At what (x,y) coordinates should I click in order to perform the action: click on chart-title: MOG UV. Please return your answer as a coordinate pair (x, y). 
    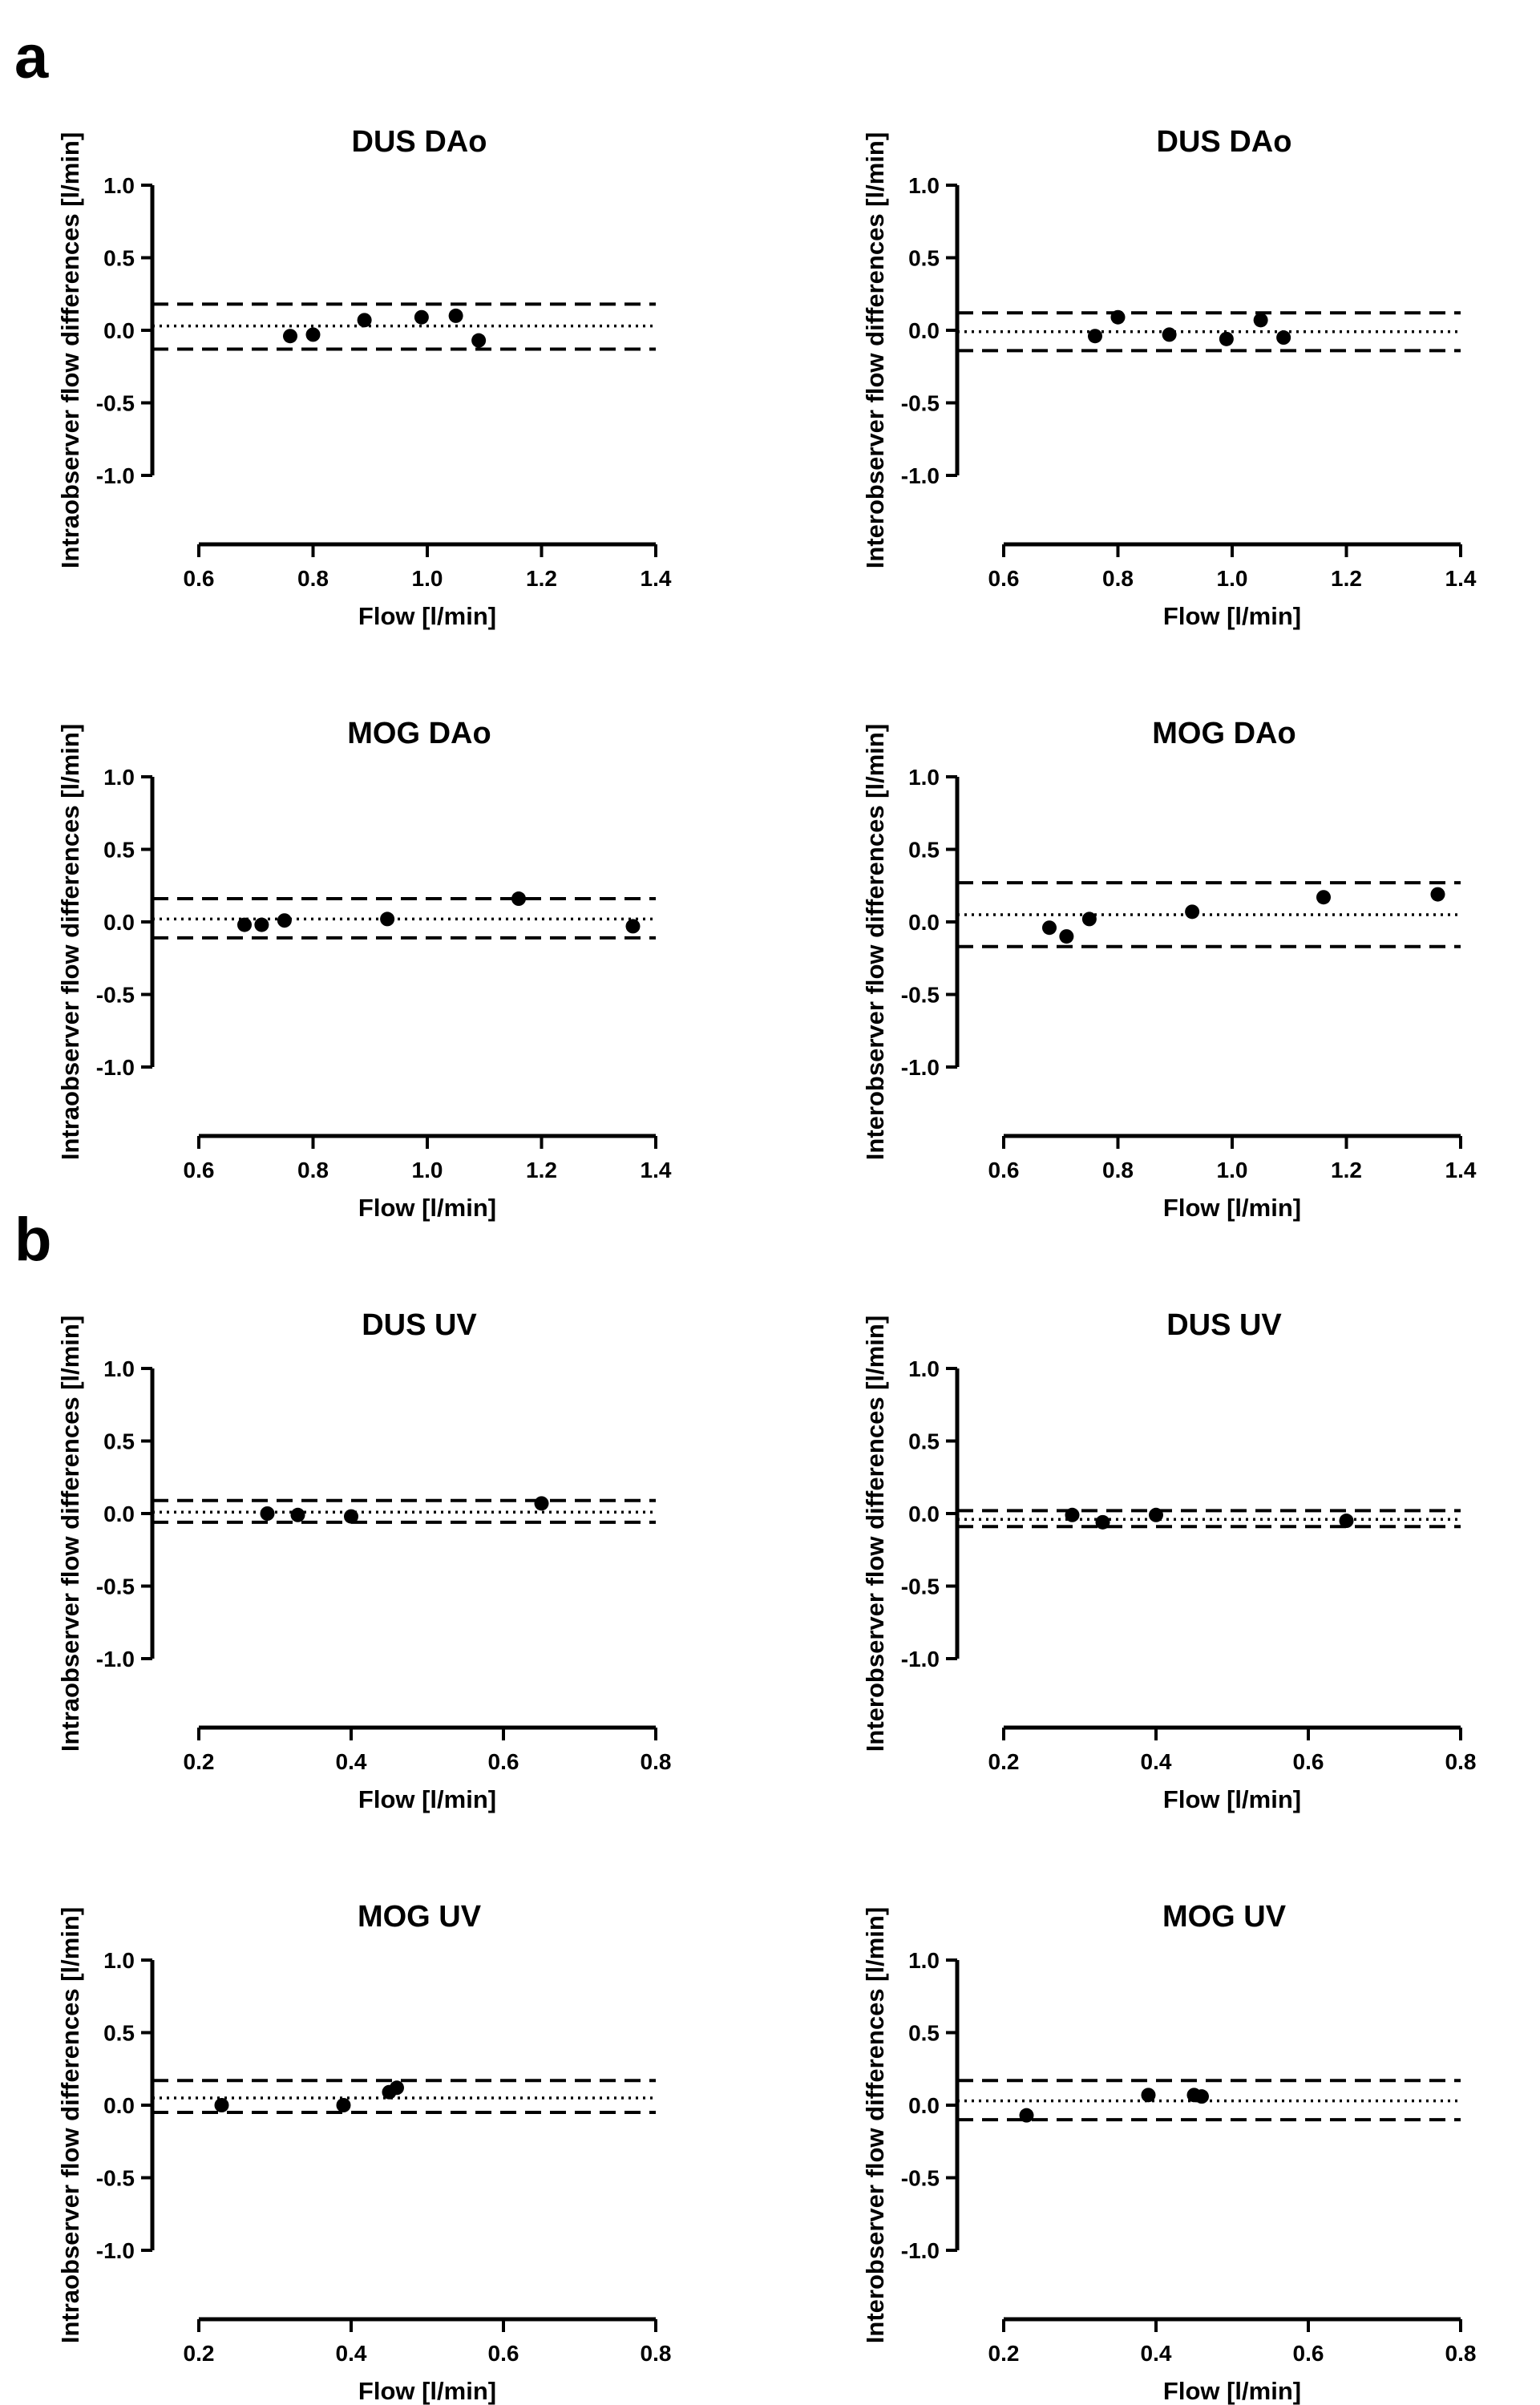
    Looking at the image, I should click on (420, 1917).